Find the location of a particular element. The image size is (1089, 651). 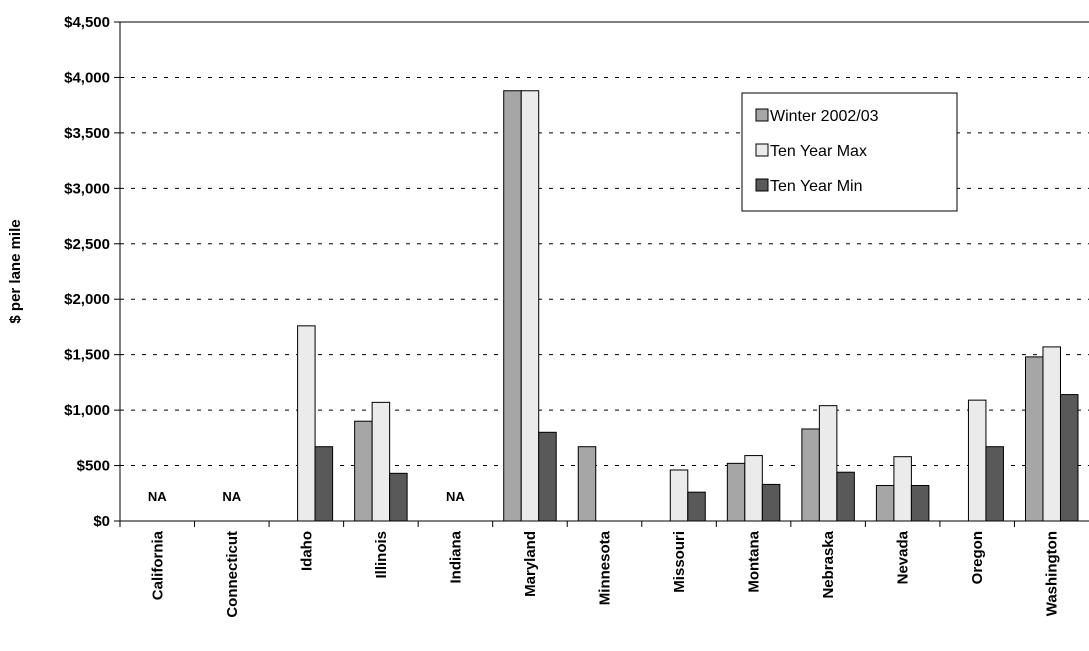

x-category-label: Maryland is located at coordinates (530, 564).